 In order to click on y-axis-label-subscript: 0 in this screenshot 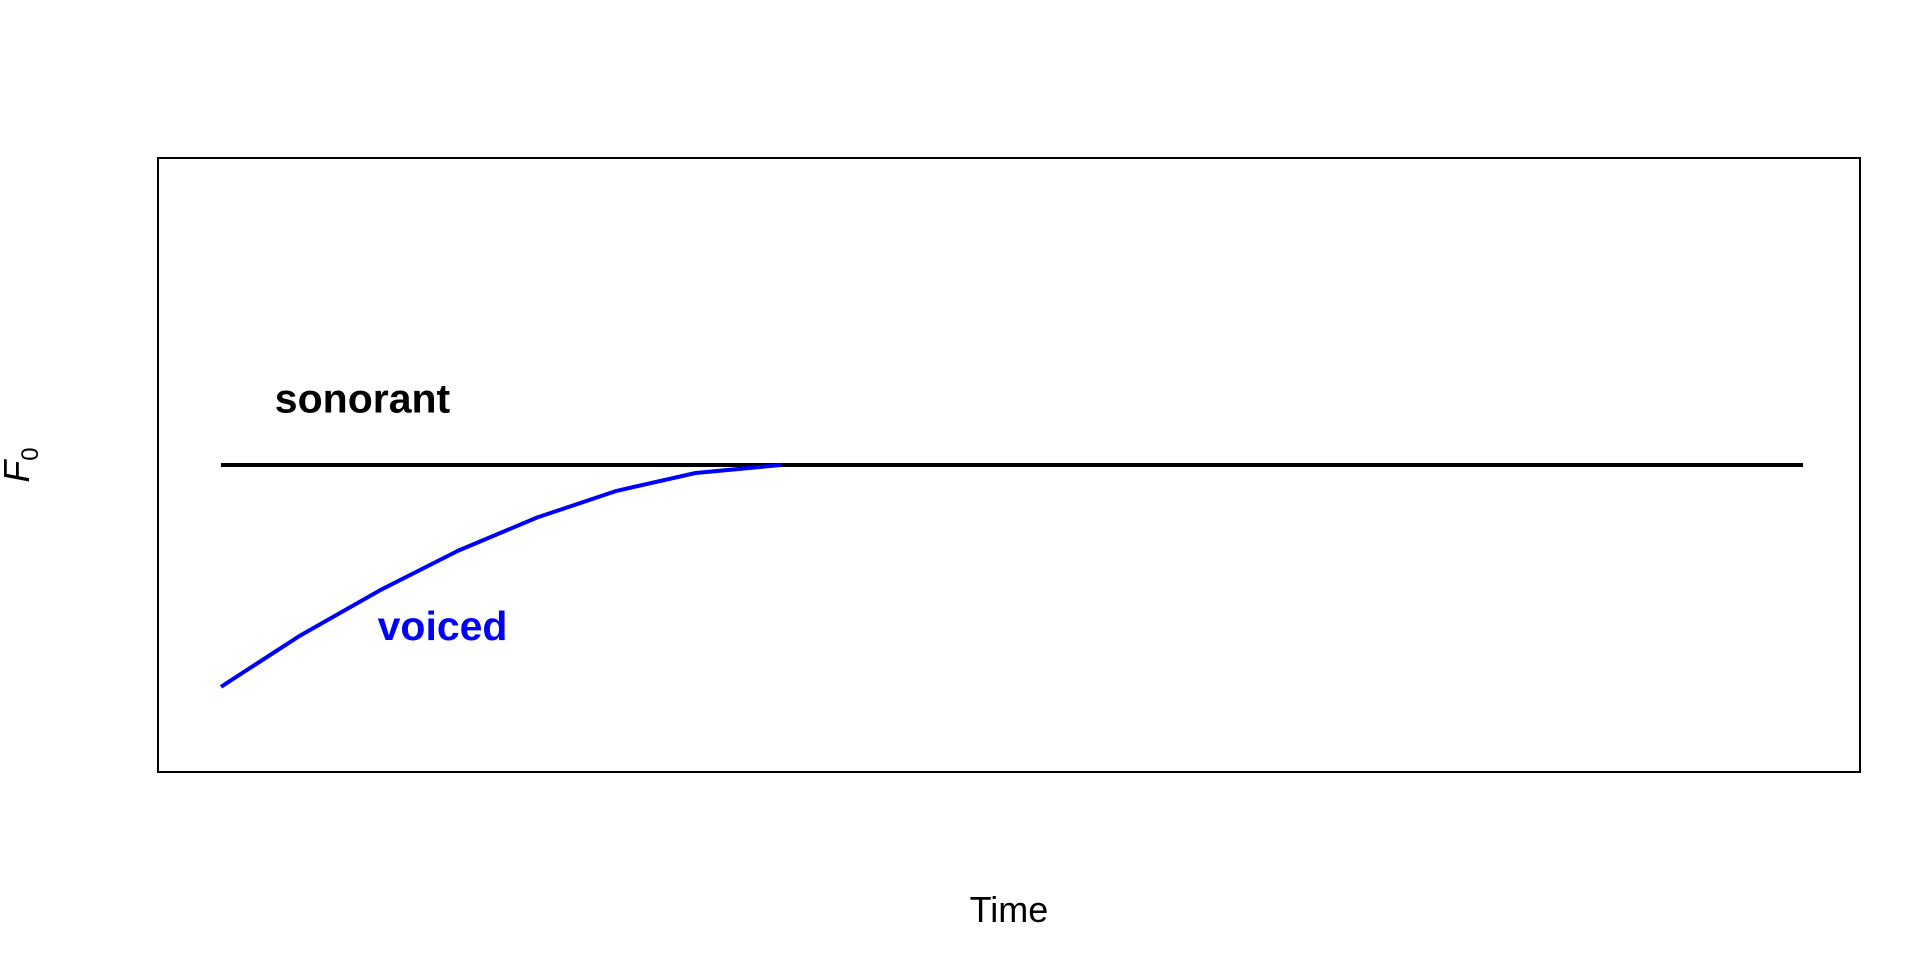, I will do `click(30, 453)`.